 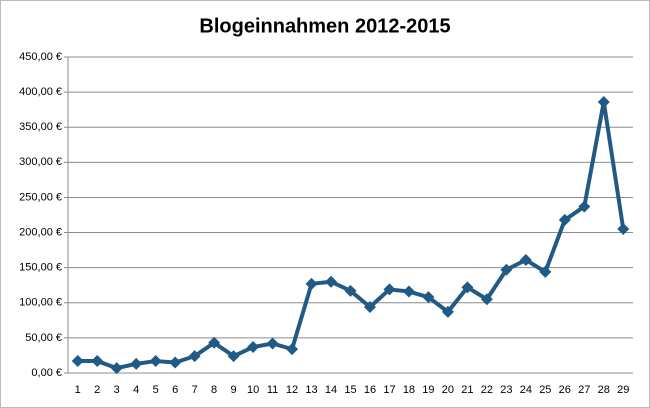 I want to click on y-tick-label: 350,00 €, so click(x=40, y=127).